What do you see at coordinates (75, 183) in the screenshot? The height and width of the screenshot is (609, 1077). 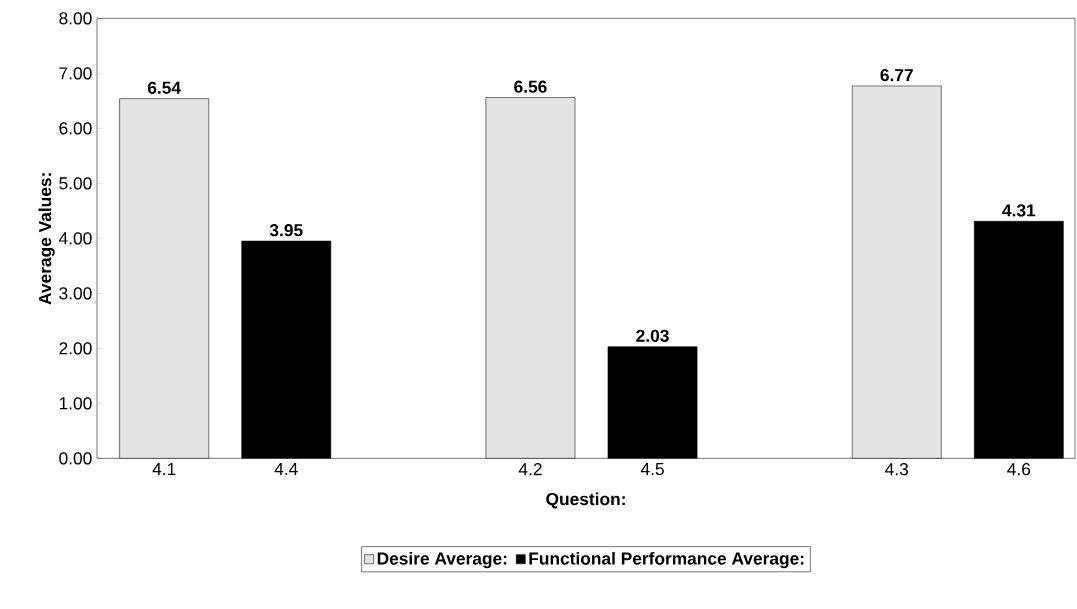 I see `y-tick-label: 5.00` at bounding box center [75, 183].